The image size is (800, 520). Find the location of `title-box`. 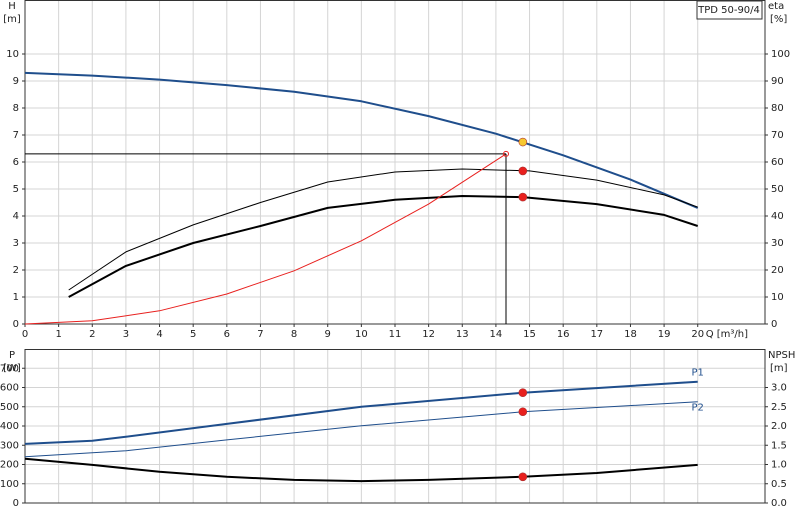

title-box is located at coordinates (729, 10).